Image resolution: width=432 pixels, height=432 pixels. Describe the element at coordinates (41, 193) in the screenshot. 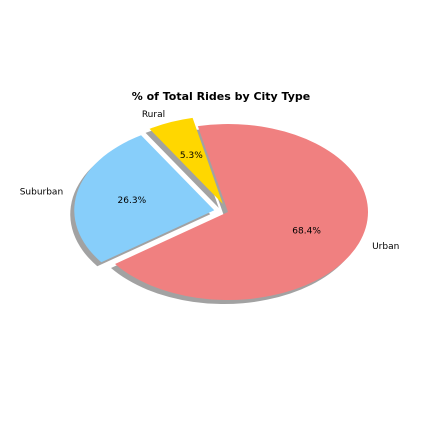

I see `slice-label-suburban: Suburban` at that location.